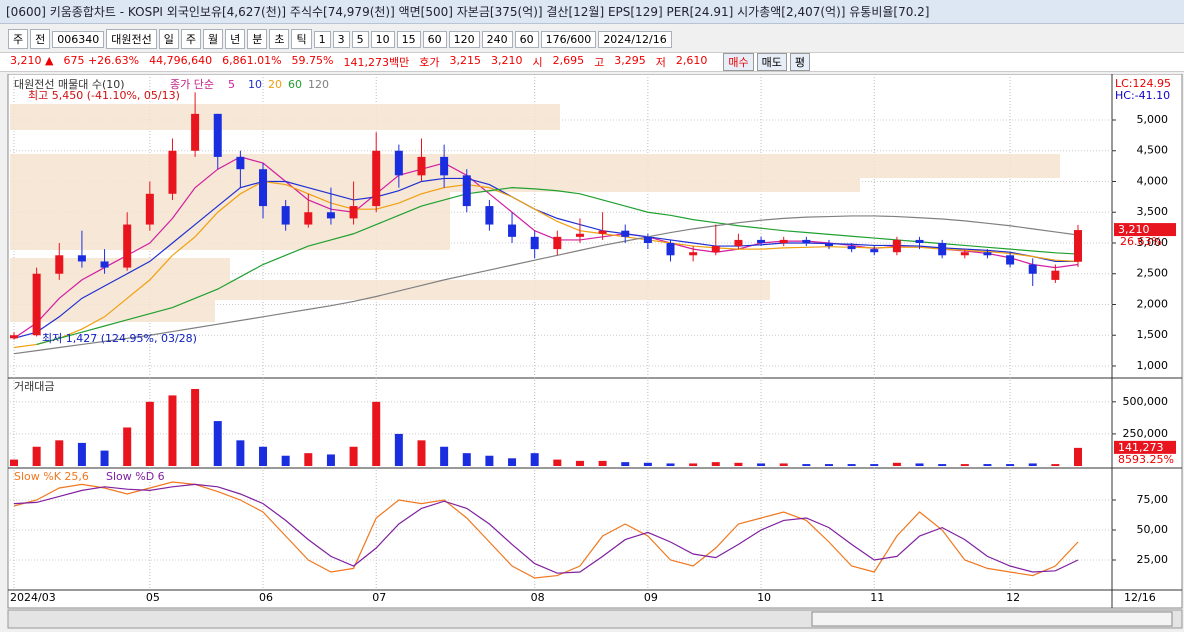 The image size is (1184, 632). Describe the element at coordinates (506, 60) in the screenshot. I see `info-item: 3,210` at that location.